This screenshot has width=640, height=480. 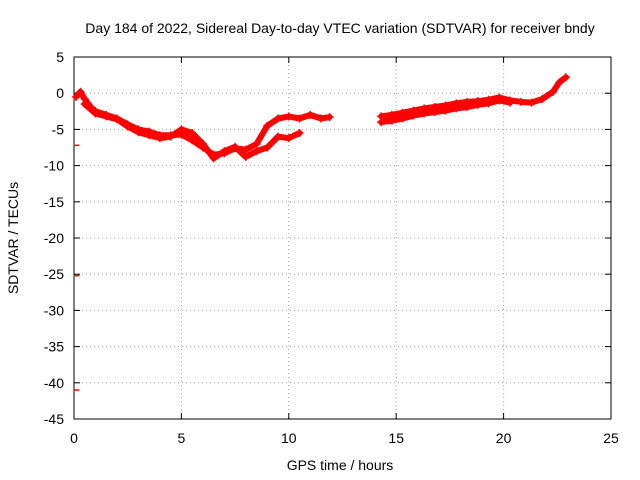 What do you see at coordinates (74, 438) in the screenshot?
I see `x-tick-label: 0` at bounding box center [74, 438].